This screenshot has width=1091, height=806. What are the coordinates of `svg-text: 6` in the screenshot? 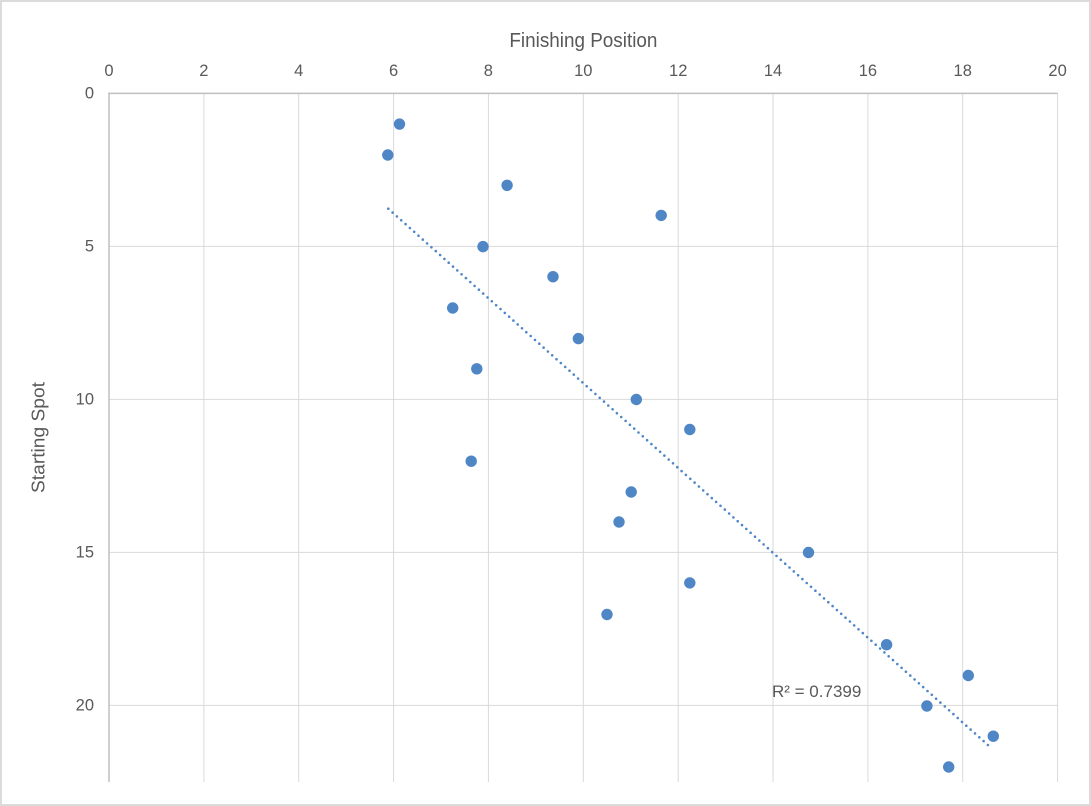 It's located at (393, 71).